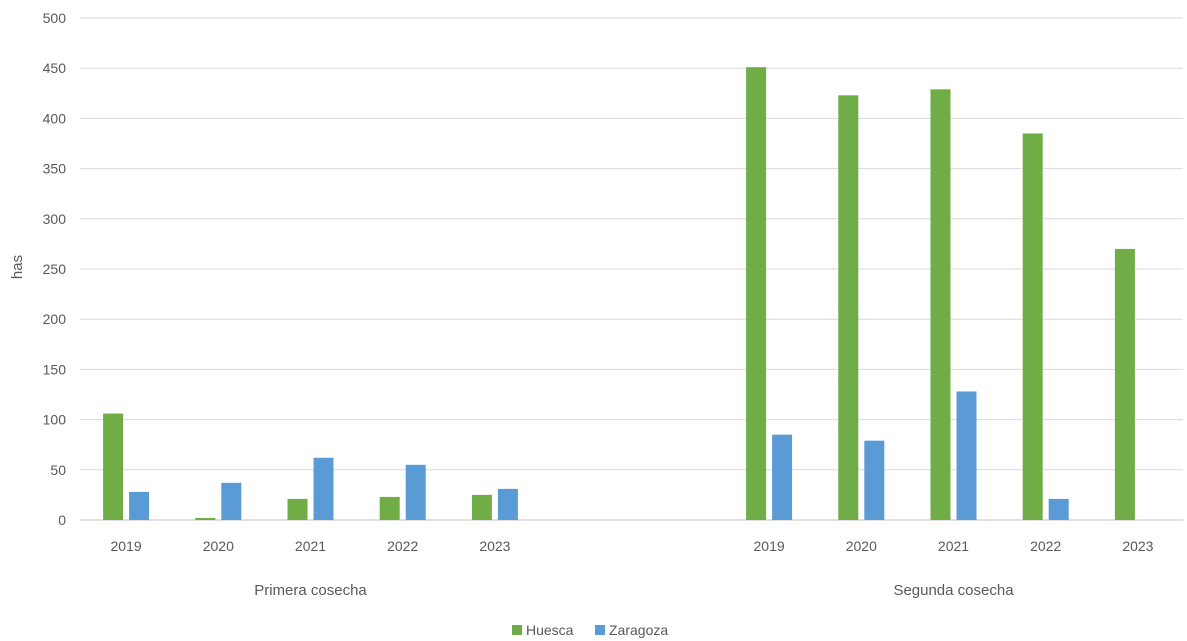  Describe the element at coordinates (55, 319) in the screenshot. I see `y-tick-label: 200` at that location.